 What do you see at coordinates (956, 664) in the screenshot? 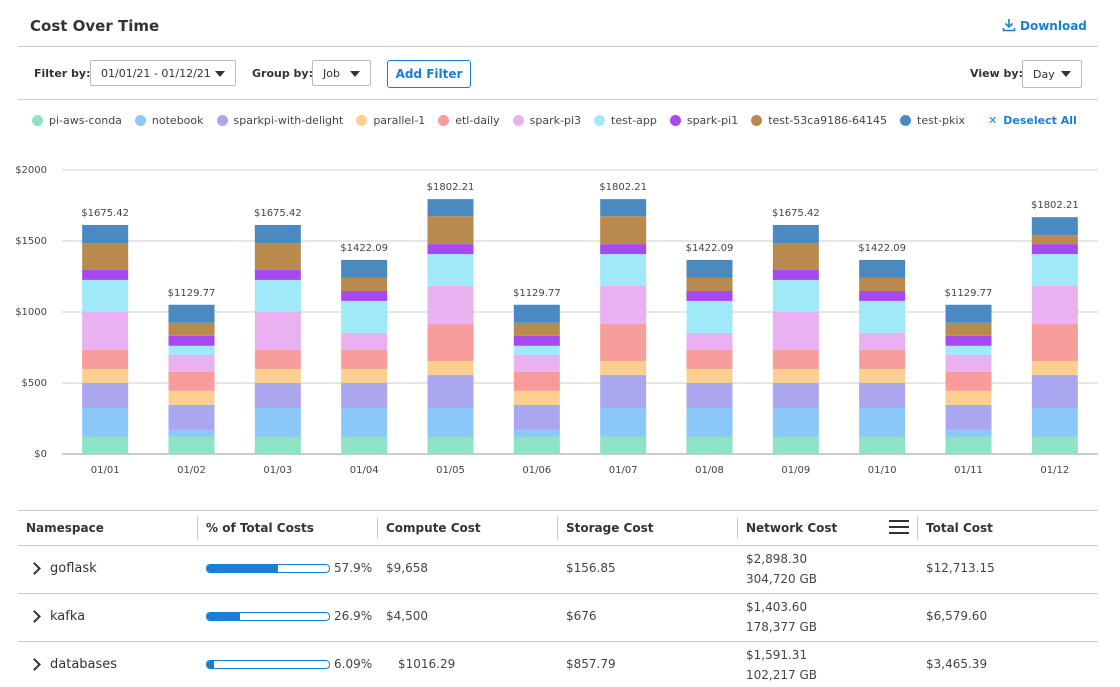
I see `total-cost: $3,465.39` at bounding box center [956, 664].